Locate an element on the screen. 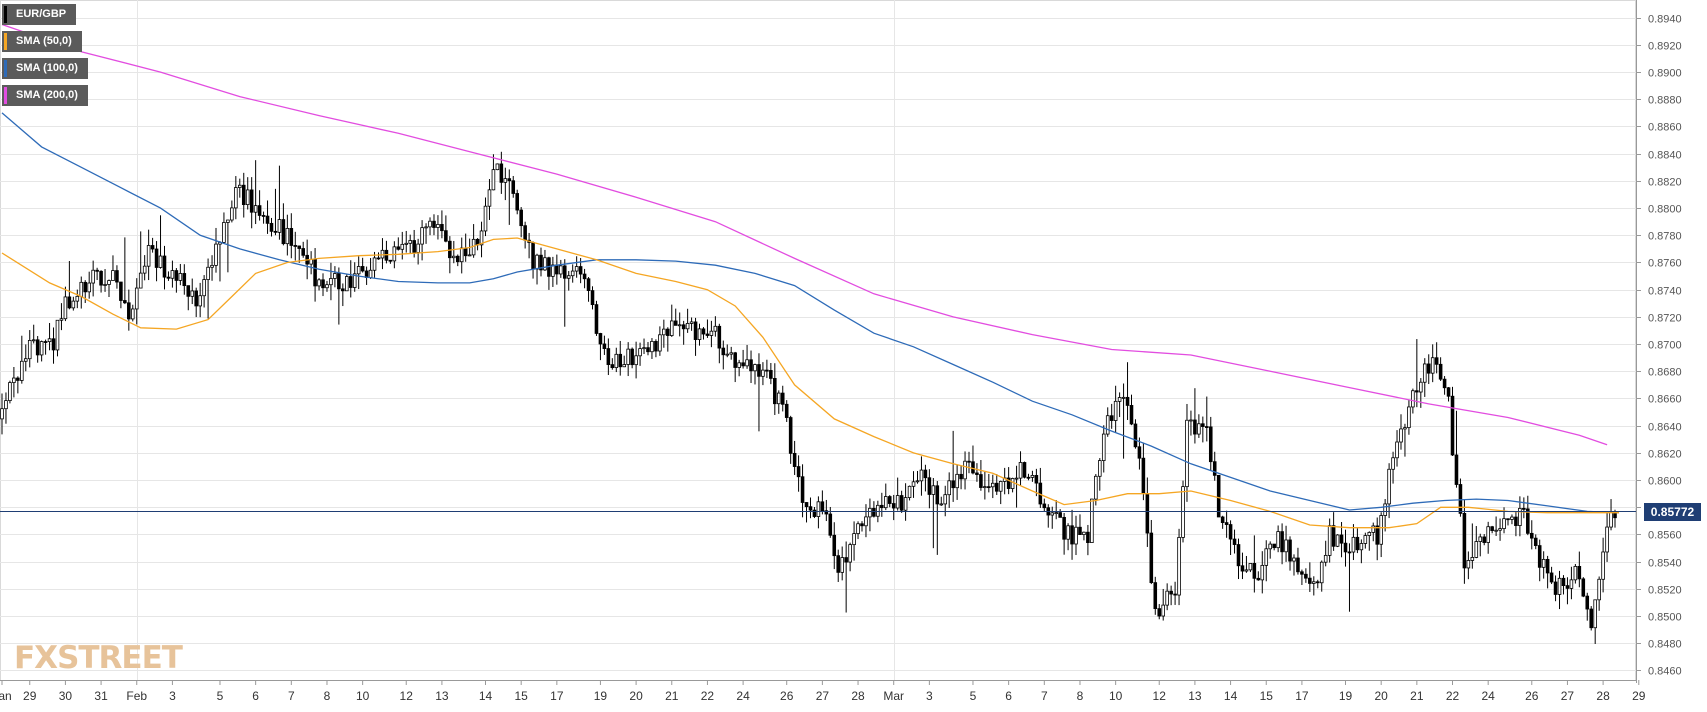 This screenshot has width=1707, height=712. legend-item-sma-200: SMA (200,0) is located at coordinates (45, 95).